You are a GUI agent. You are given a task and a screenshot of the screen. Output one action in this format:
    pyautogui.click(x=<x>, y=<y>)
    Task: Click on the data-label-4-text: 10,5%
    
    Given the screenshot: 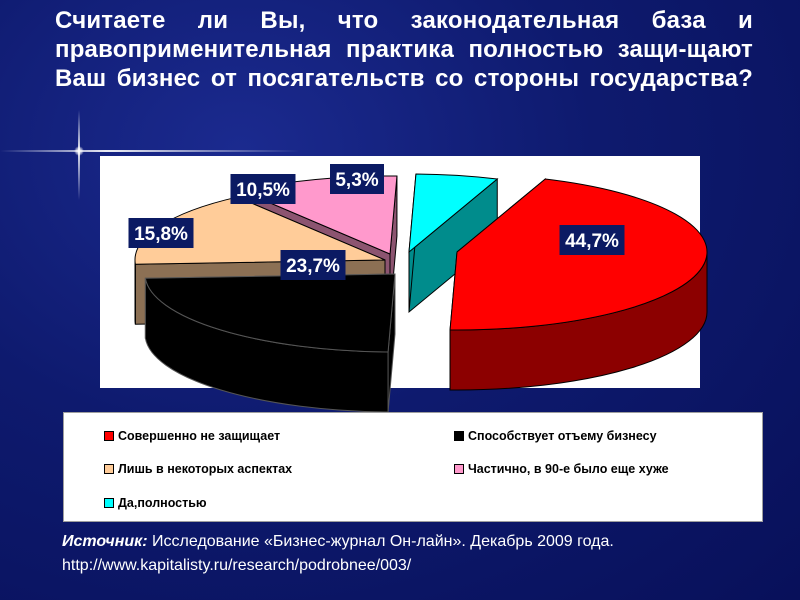 What is the action you would take?
    pyautogui.click(x=263, y=190)
    